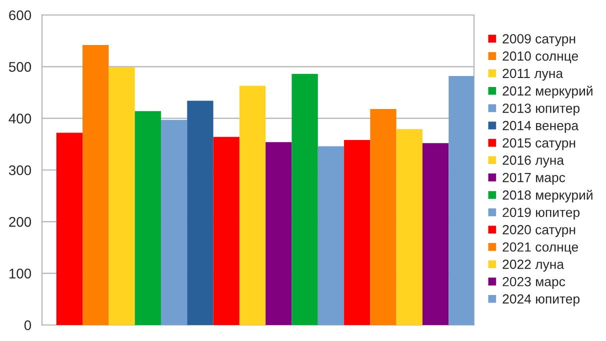  I want to click on y-tick-label: 300, so click(20, 170).